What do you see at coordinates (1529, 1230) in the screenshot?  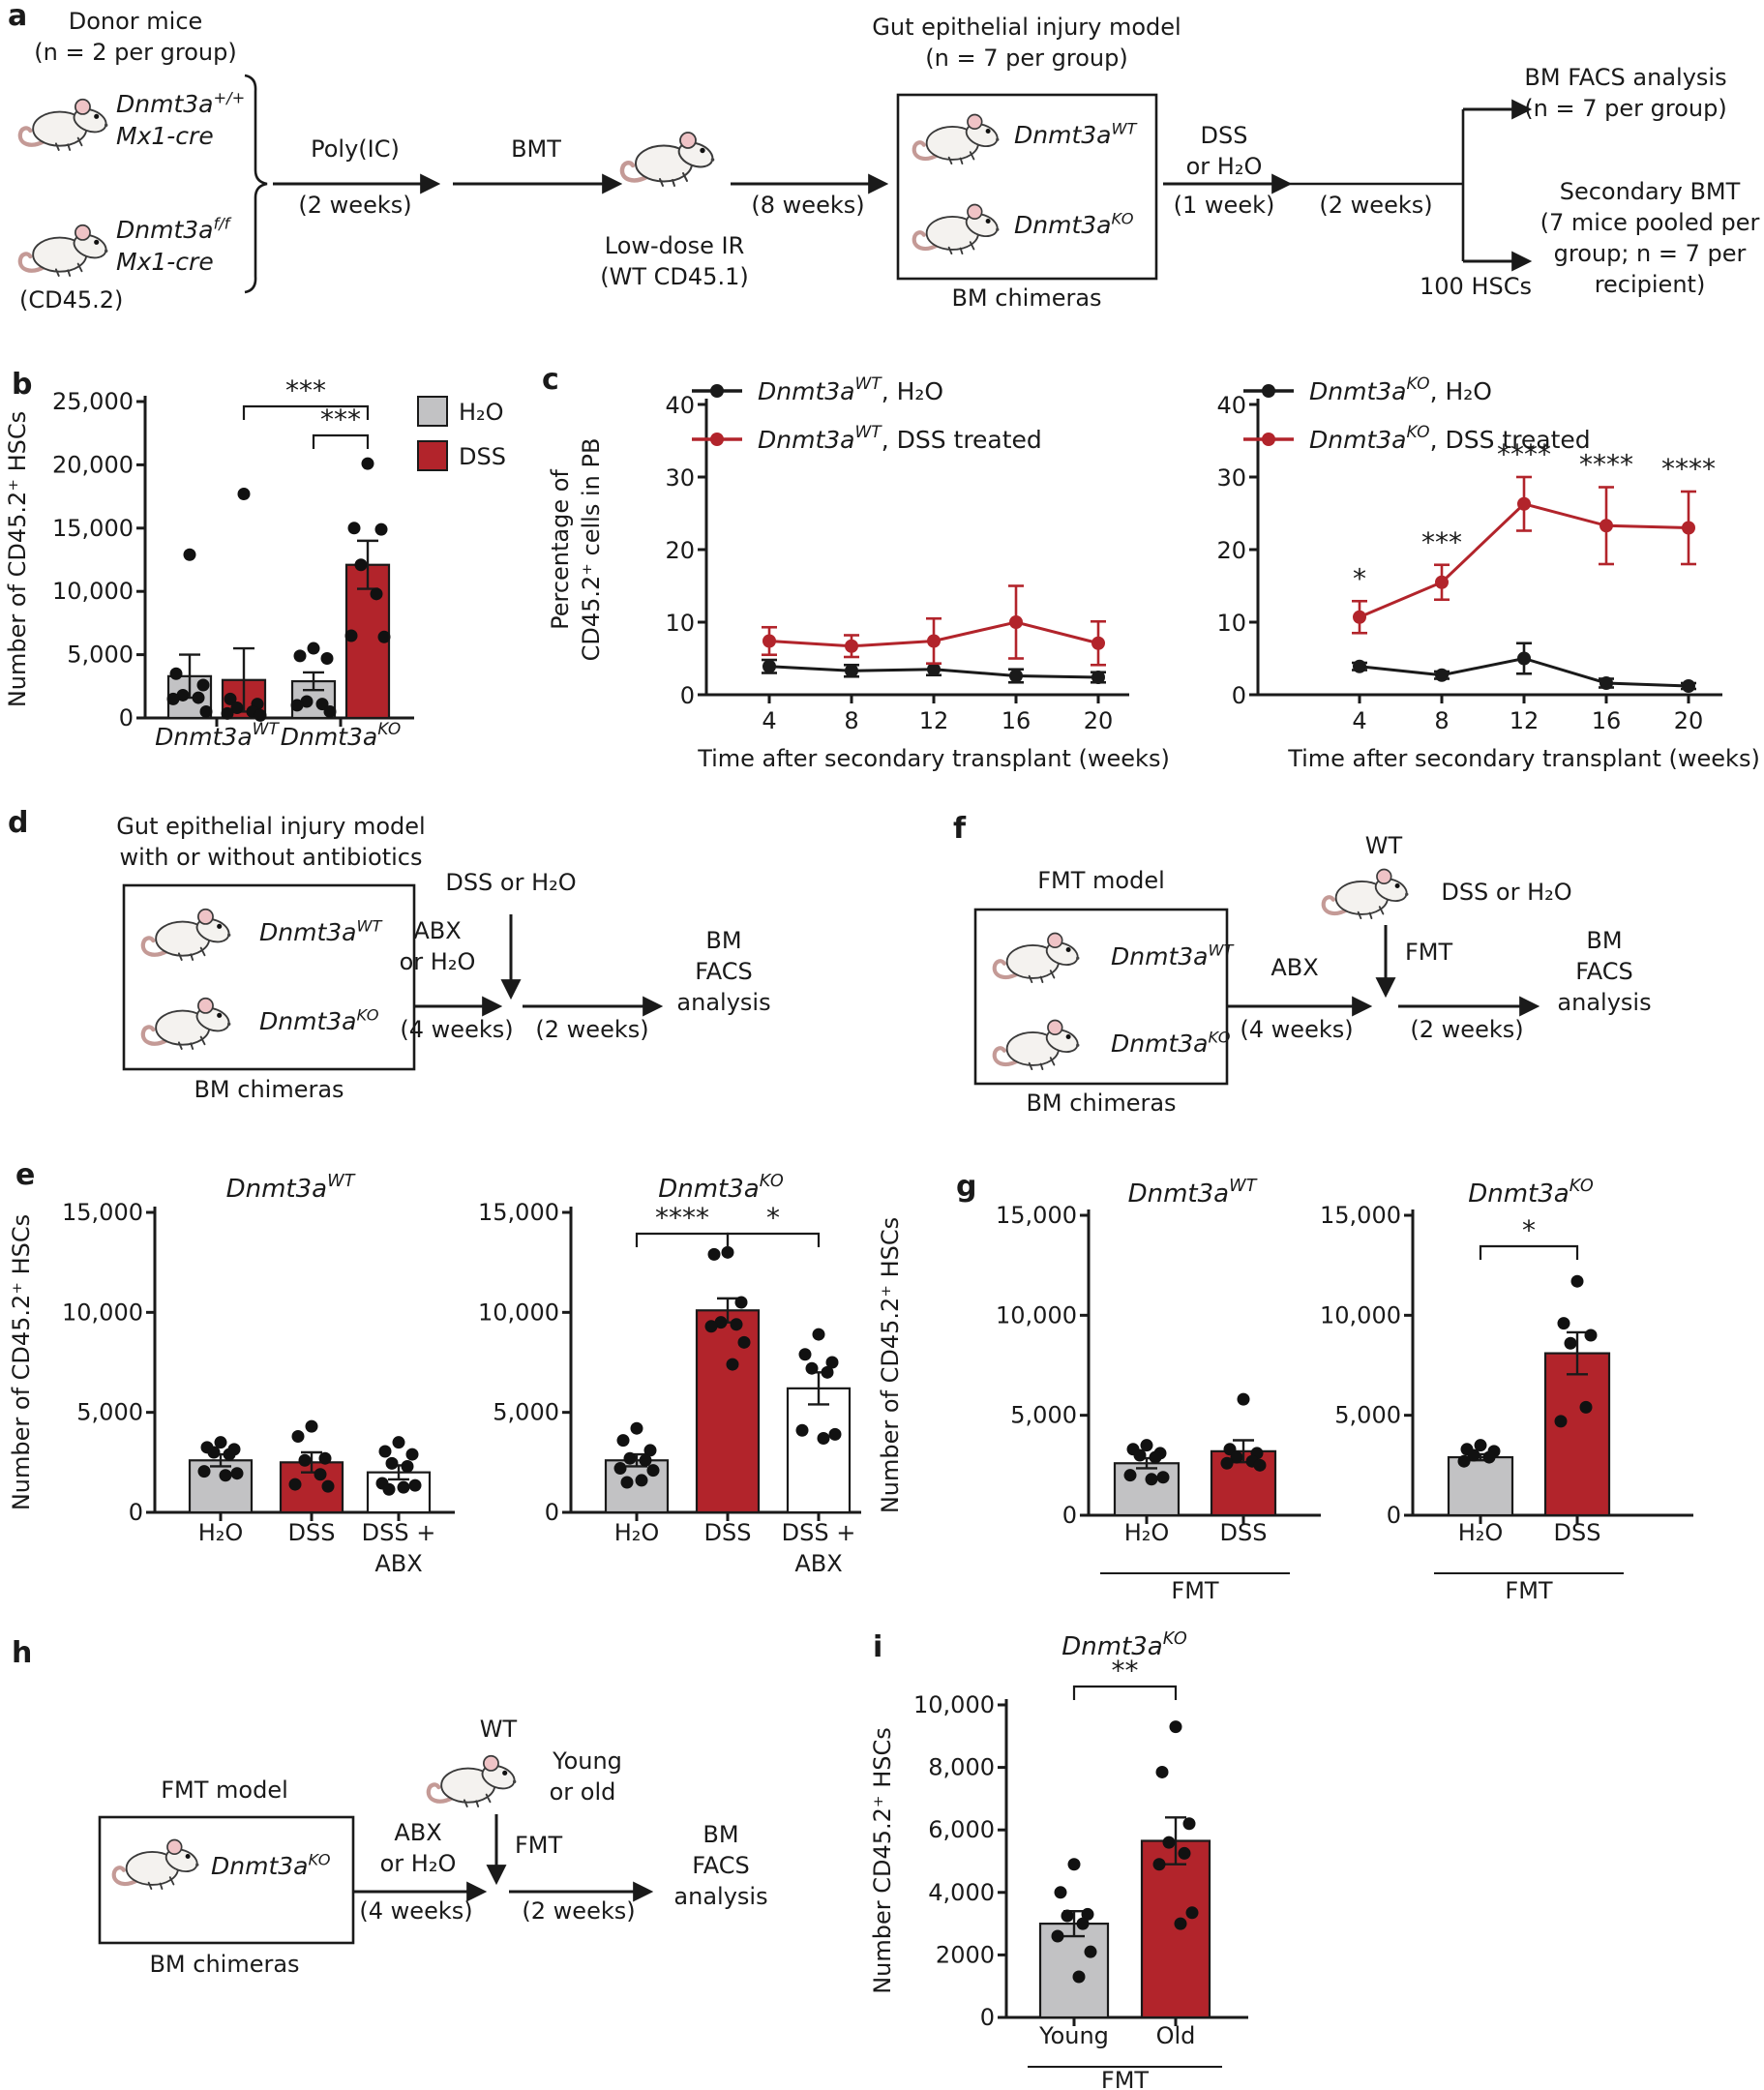 I see `sig-stars: *` at bounding box center [1529, 1230].